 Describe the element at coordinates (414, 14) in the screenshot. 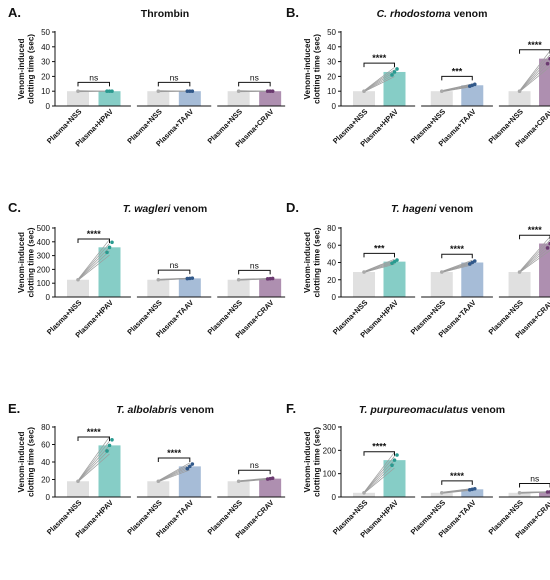

I see `panel-title-species: C. rhodostoma` at that location.